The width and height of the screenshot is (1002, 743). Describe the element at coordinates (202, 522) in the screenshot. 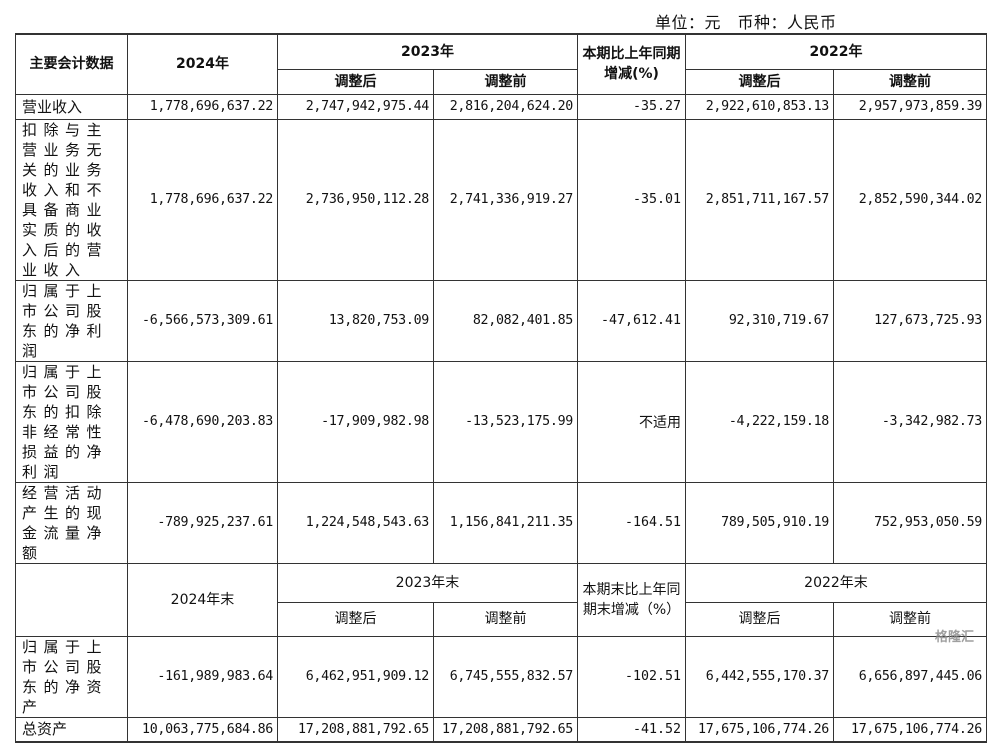

I see `value-2024: -789,925,237.61` at that location.